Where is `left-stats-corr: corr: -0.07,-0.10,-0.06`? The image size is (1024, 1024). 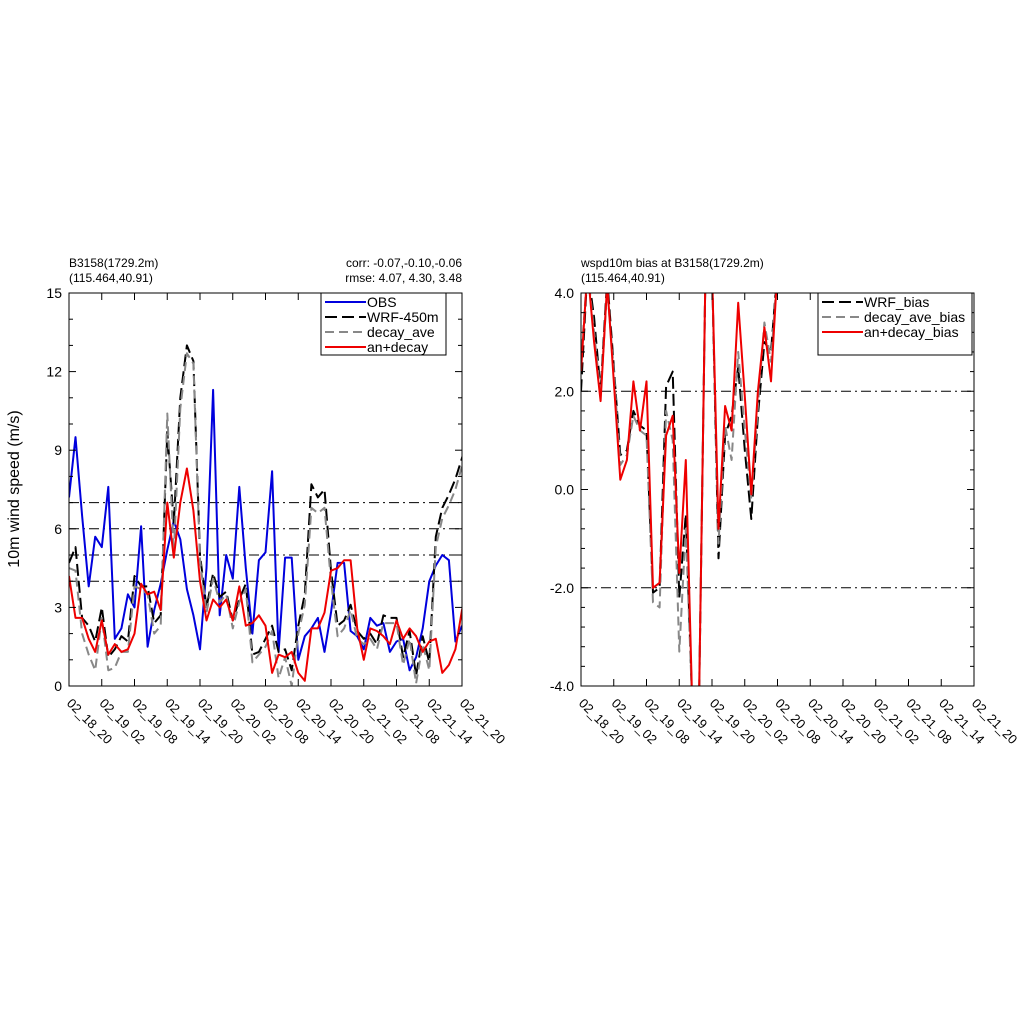 left-stats-corr: corr: -0.07,-0.10,-0.06 is located at coordinates (404, 263).